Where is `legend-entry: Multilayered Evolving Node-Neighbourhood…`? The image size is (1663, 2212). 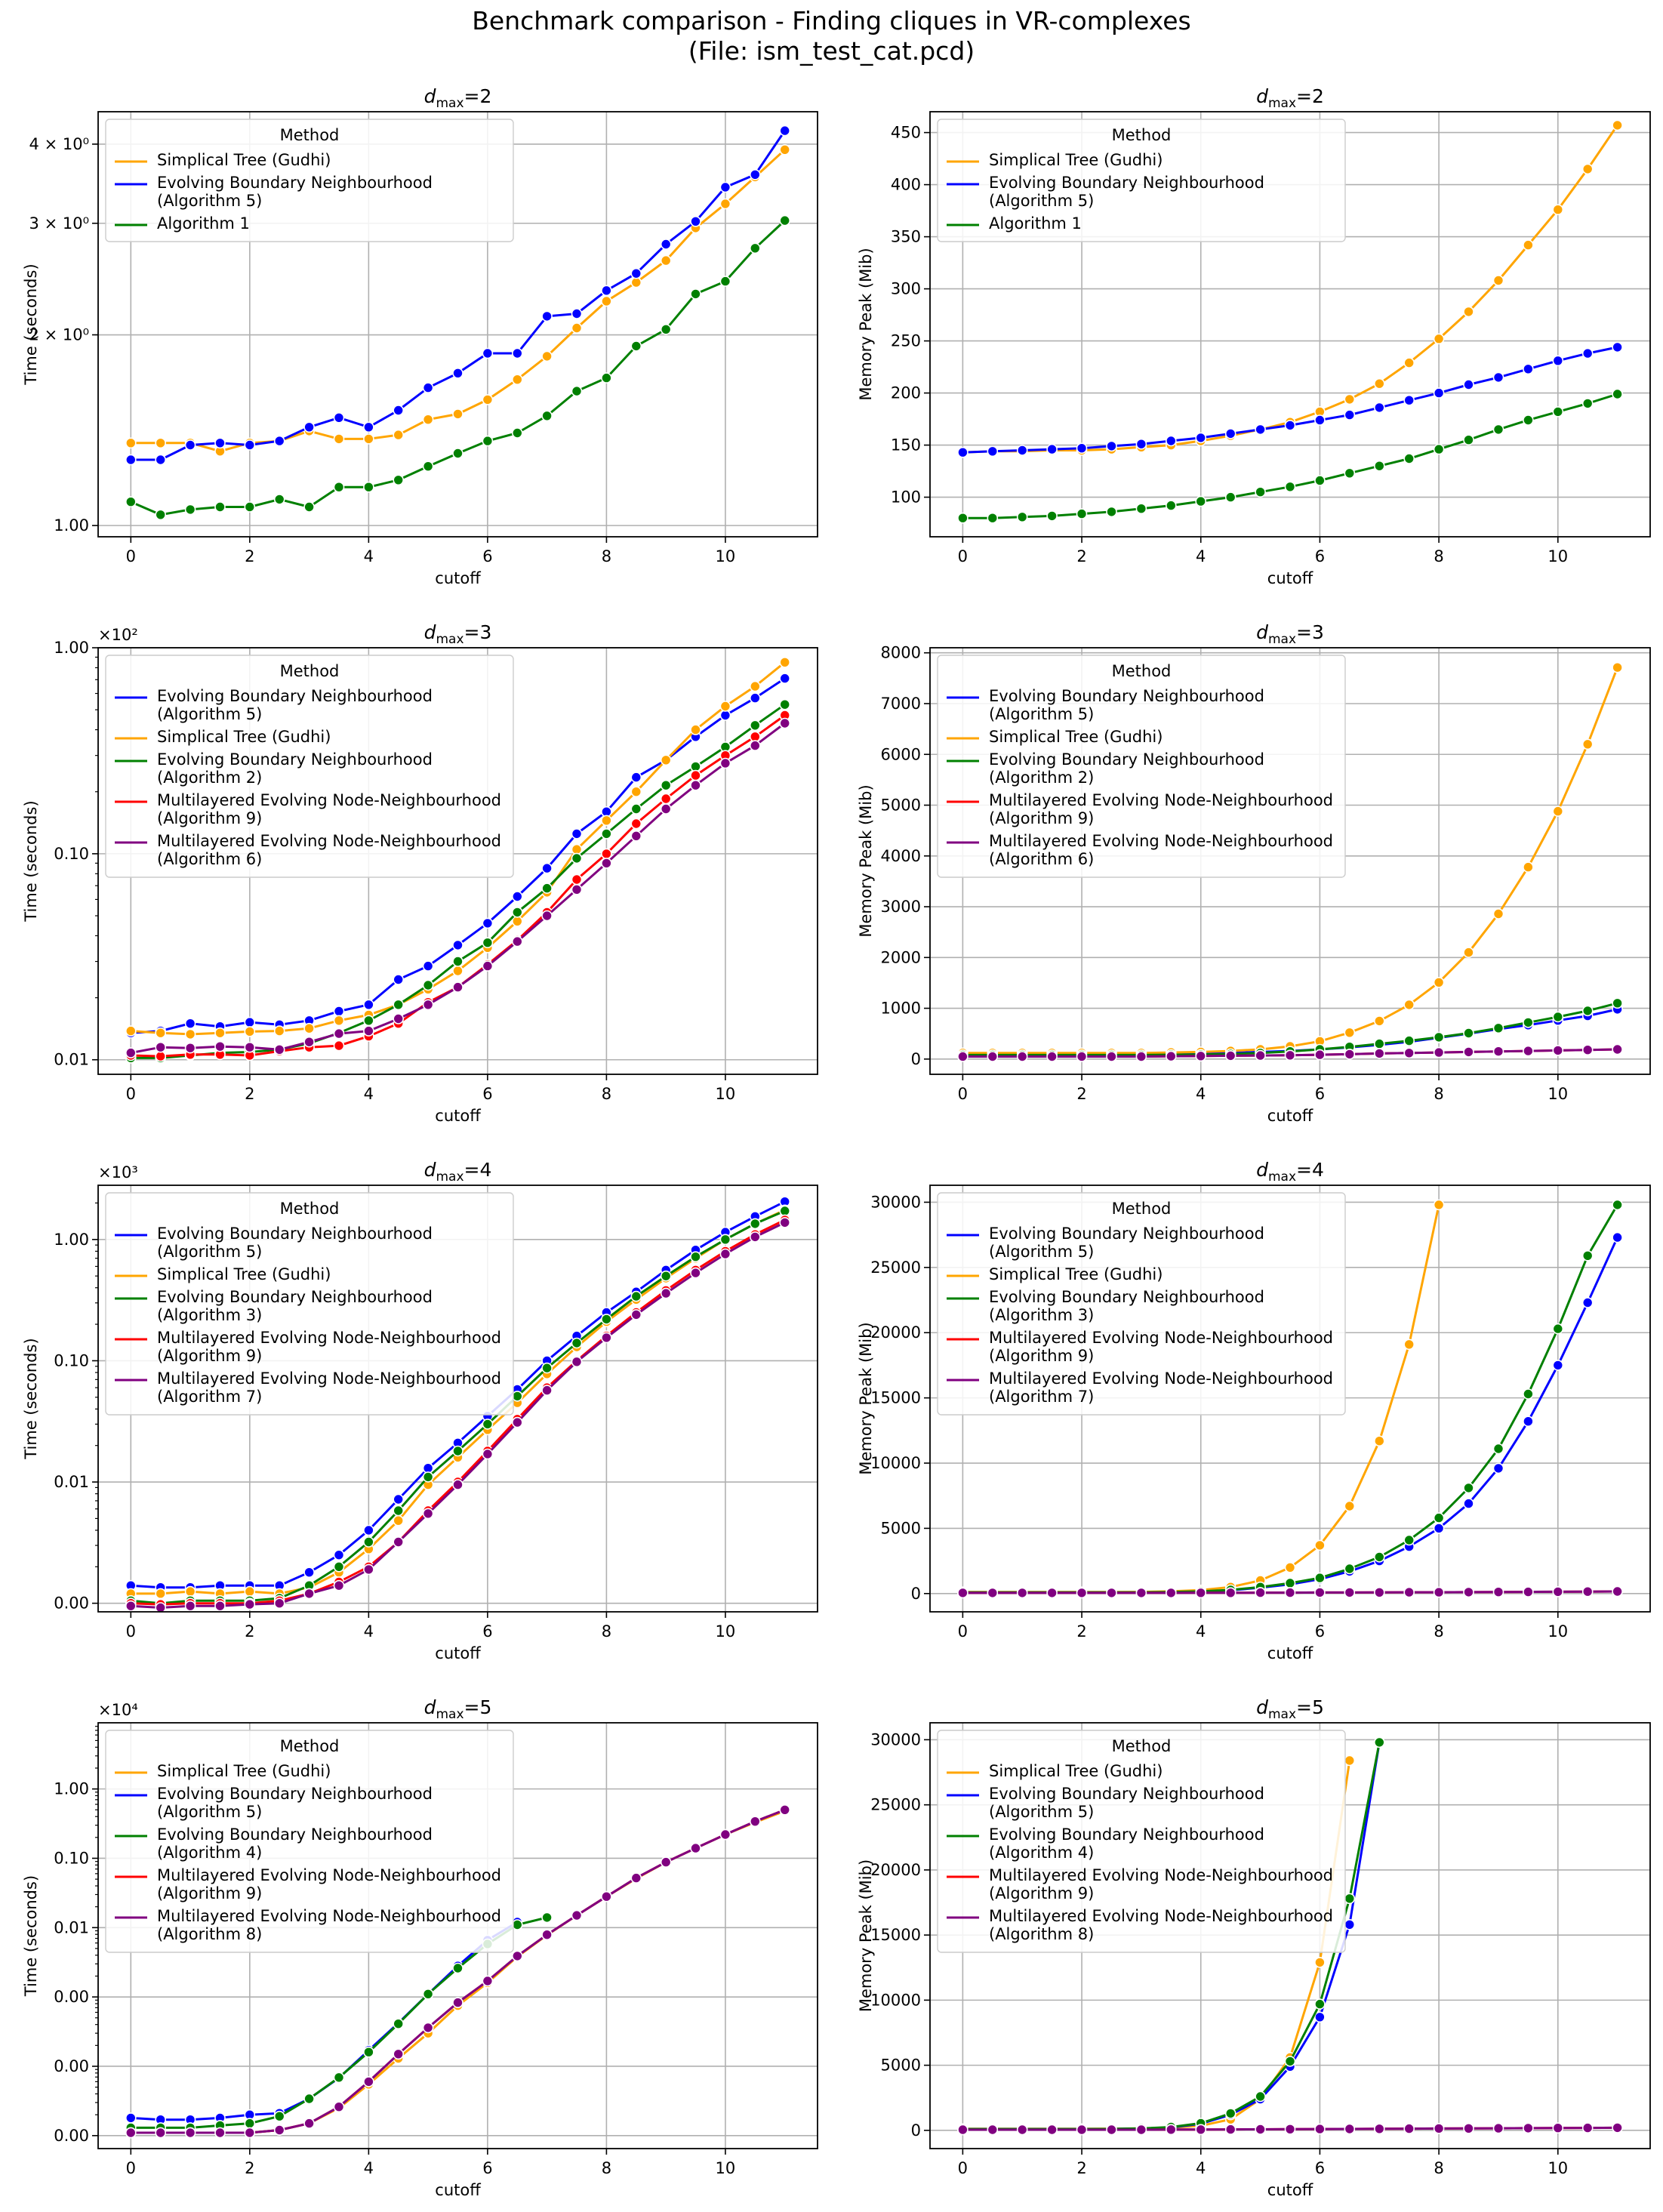
legend-entry: Multilayered Evolving Node-Neighbourhood… is located at coordinates (329, 1925).